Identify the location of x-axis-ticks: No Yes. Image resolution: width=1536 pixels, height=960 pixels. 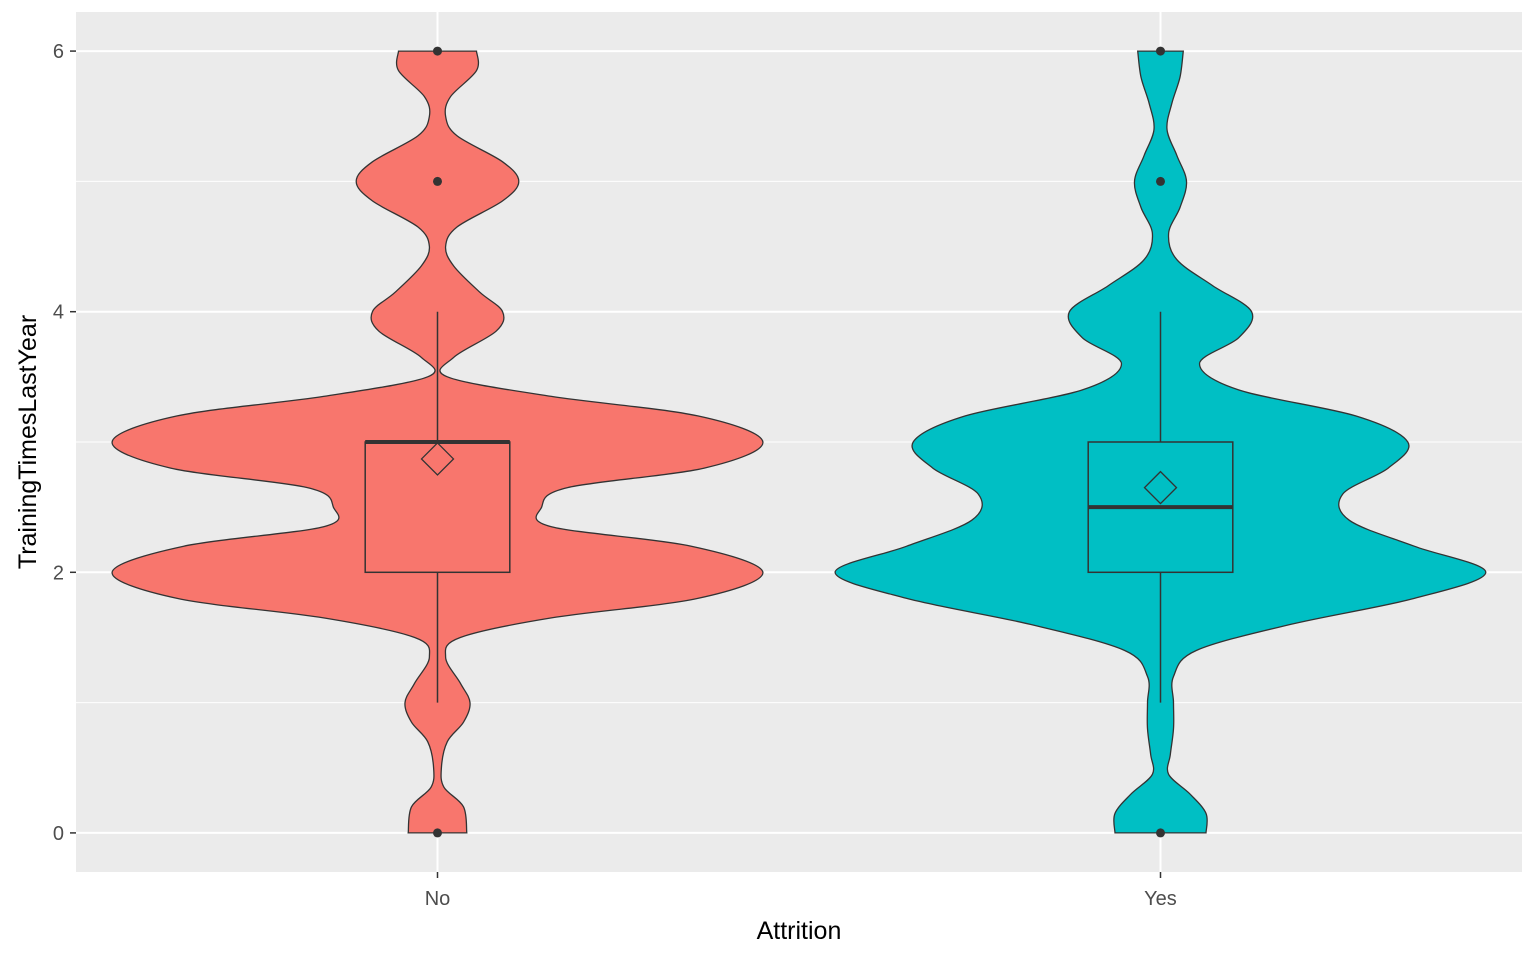
(801, 891).